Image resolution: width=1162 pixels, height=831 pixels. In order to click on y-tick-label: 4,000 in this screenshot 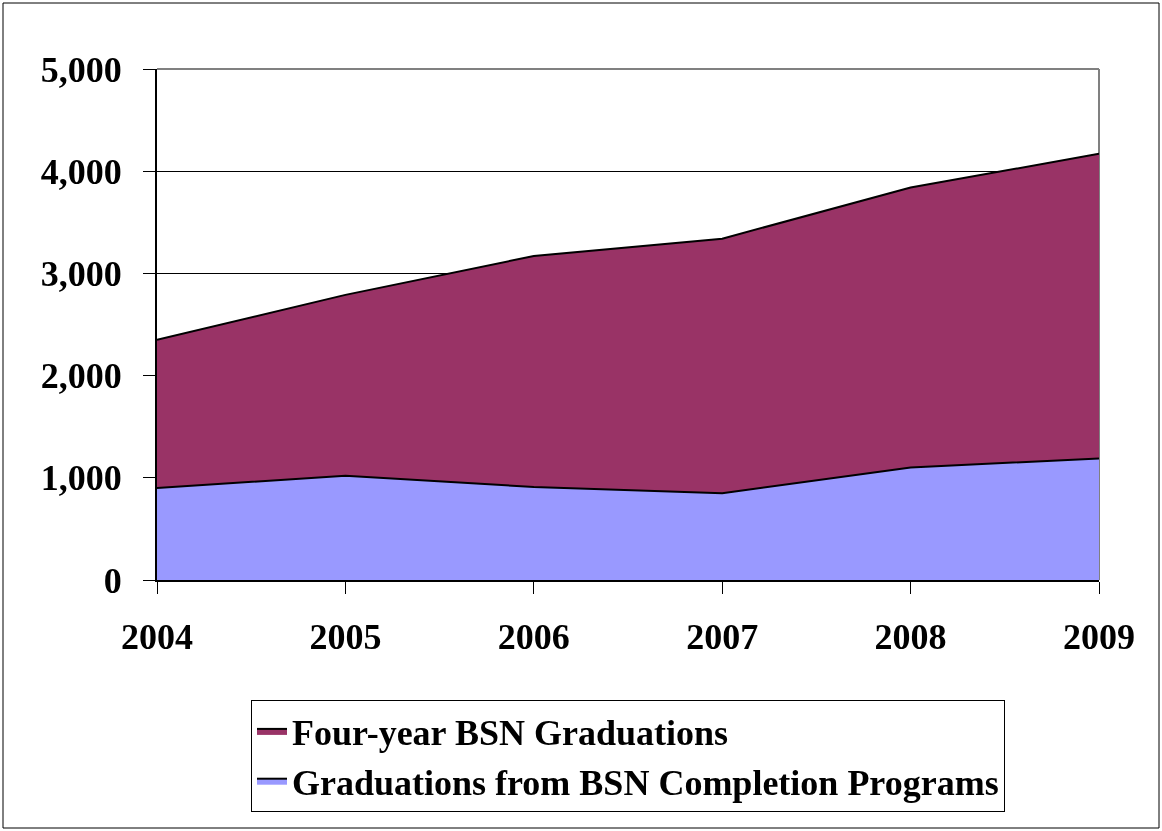, I will do `click(81, 171)`.